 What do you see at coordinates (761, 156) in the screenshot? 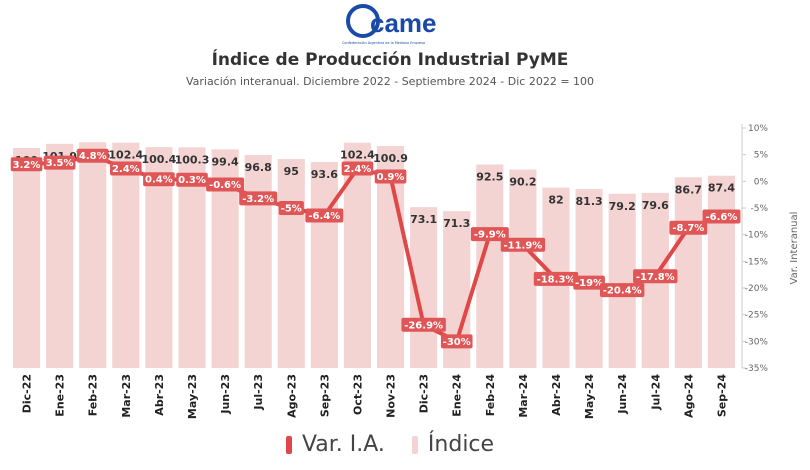
I see `y-tick-label-5: 5%` at bounding box center [761, 156].